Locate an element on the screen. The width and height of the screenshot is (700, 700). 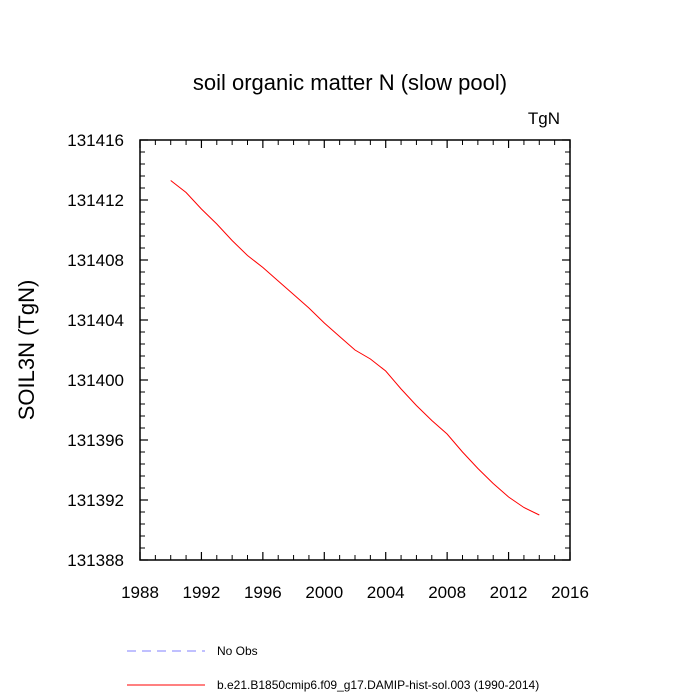
y-axis-label: SOIL3N (TgN) is located at coordinates (26, 350).